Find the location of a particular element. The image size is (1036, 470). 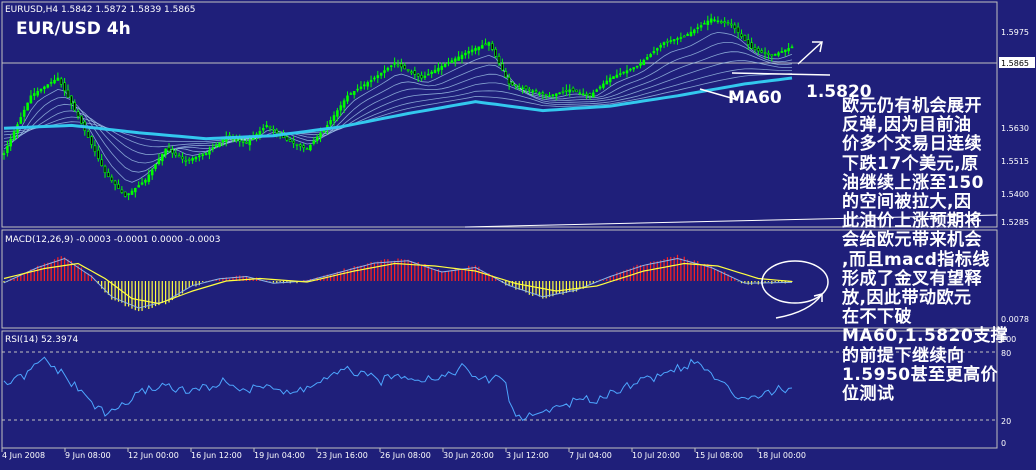

commentary-line: 价多个交易日连续 is located at coordinates (912, 144).